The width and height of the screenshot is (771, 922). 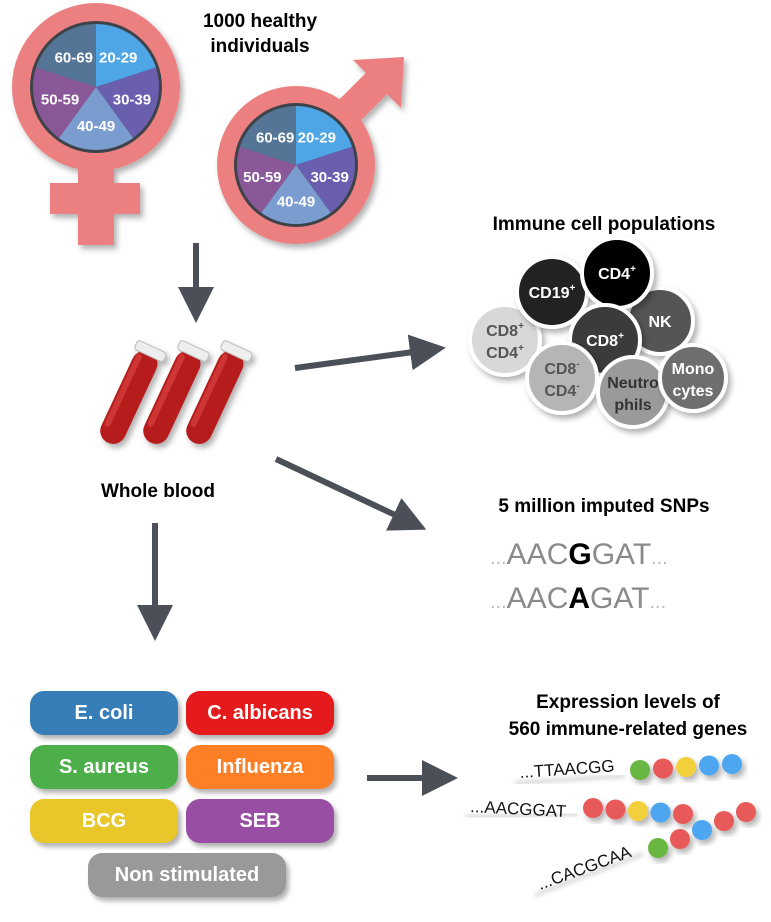 I want to click on cell-cd4-3: CD4+, so click(x=617, y=273).